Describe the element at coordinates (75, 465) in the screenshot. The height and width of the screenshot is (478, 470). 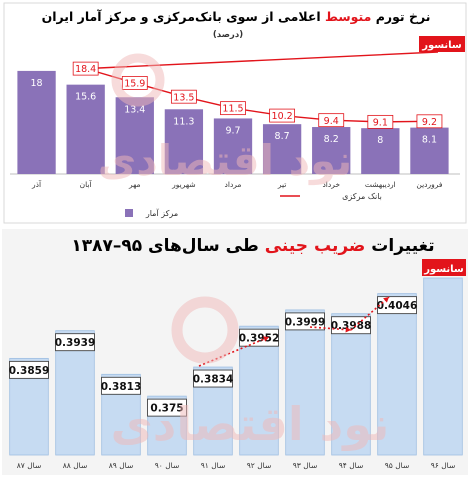
I see `chart2-category-label: سال ۸۸` at that location.